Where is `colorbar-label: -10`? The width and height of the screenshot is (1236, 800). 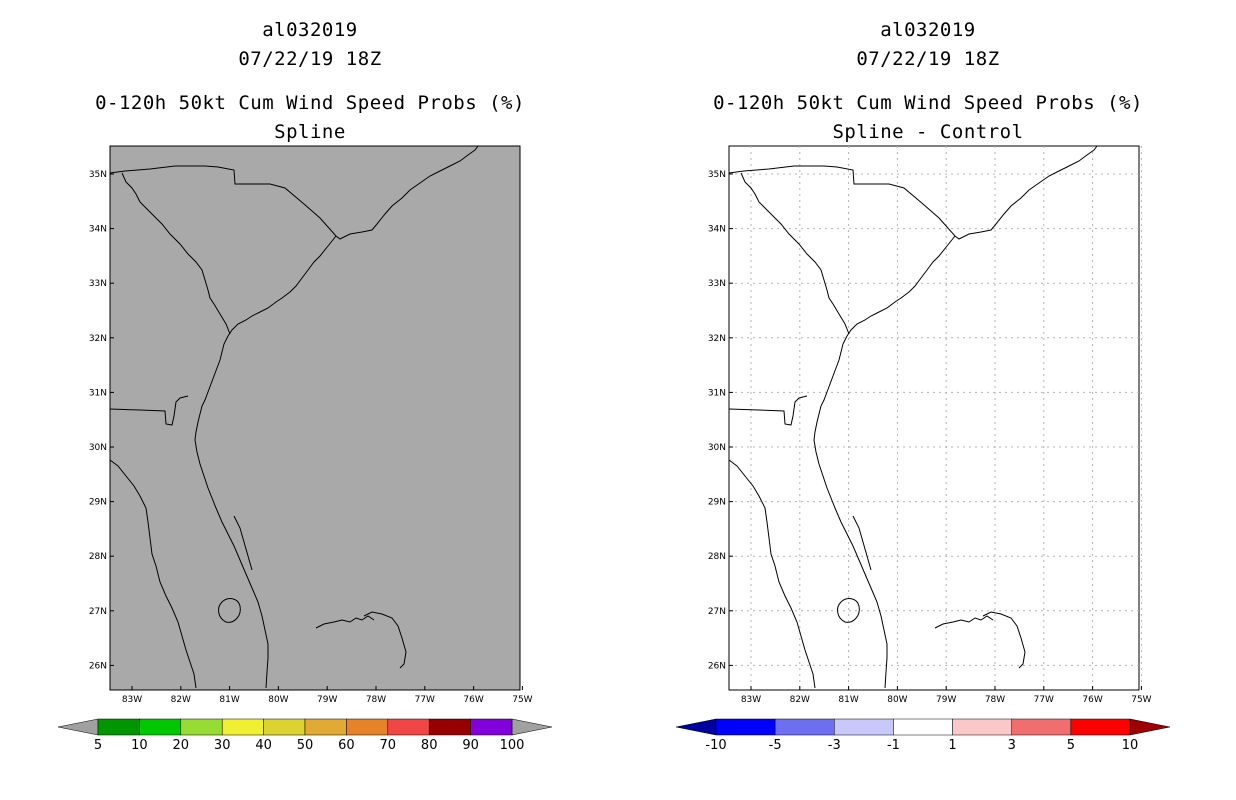
colorbar-label: -10 is located at coordinates (715, 745).